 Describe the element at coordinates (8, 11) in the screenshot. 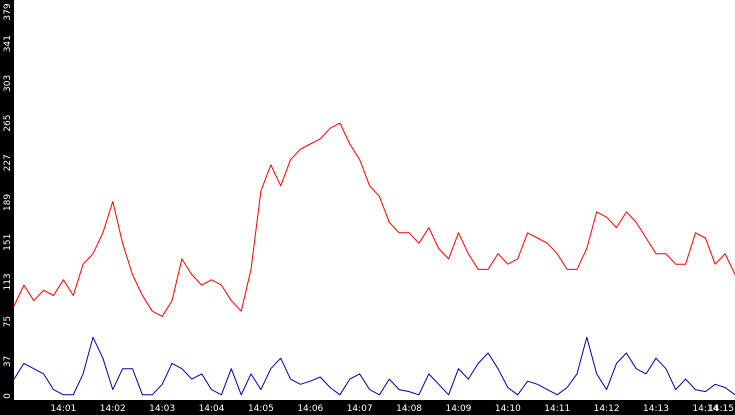

I see `y-tick-label: 379` at that location.